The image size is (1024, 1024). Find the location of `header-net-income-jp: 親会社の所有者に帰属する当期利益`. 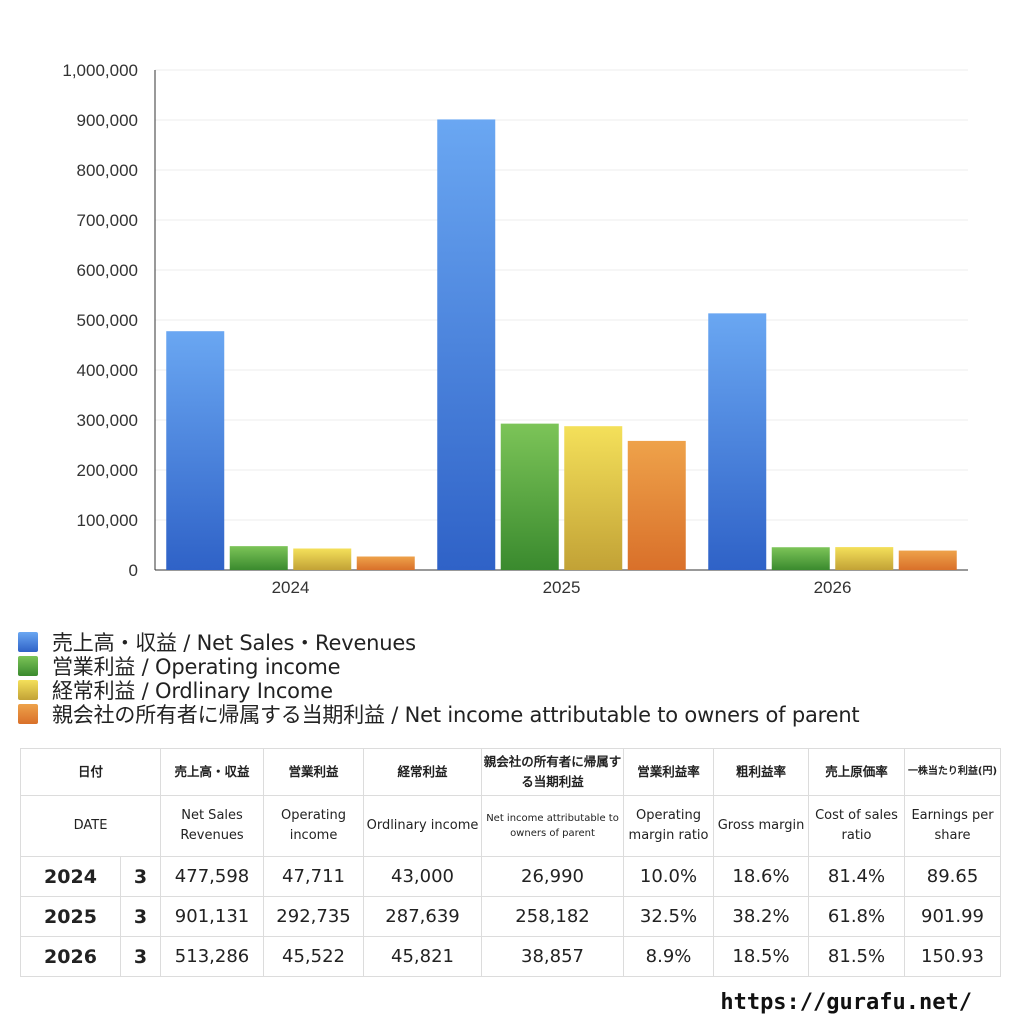

header-net-income-jp: 親会社の所有者に帰属する当期利益 is located at coordinates (553, 772).